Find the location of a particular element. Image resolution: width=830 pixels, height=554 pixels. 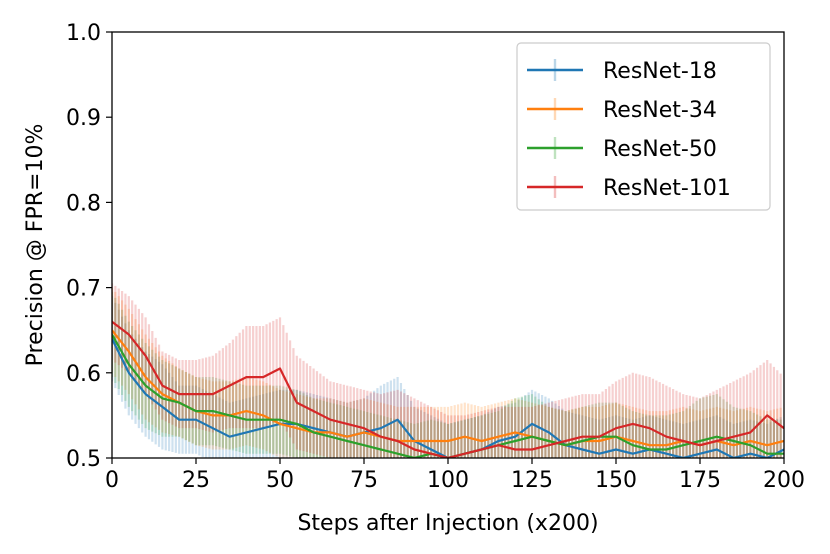

legend-entry: ResNet-34 is located at coordinates (622, 110).